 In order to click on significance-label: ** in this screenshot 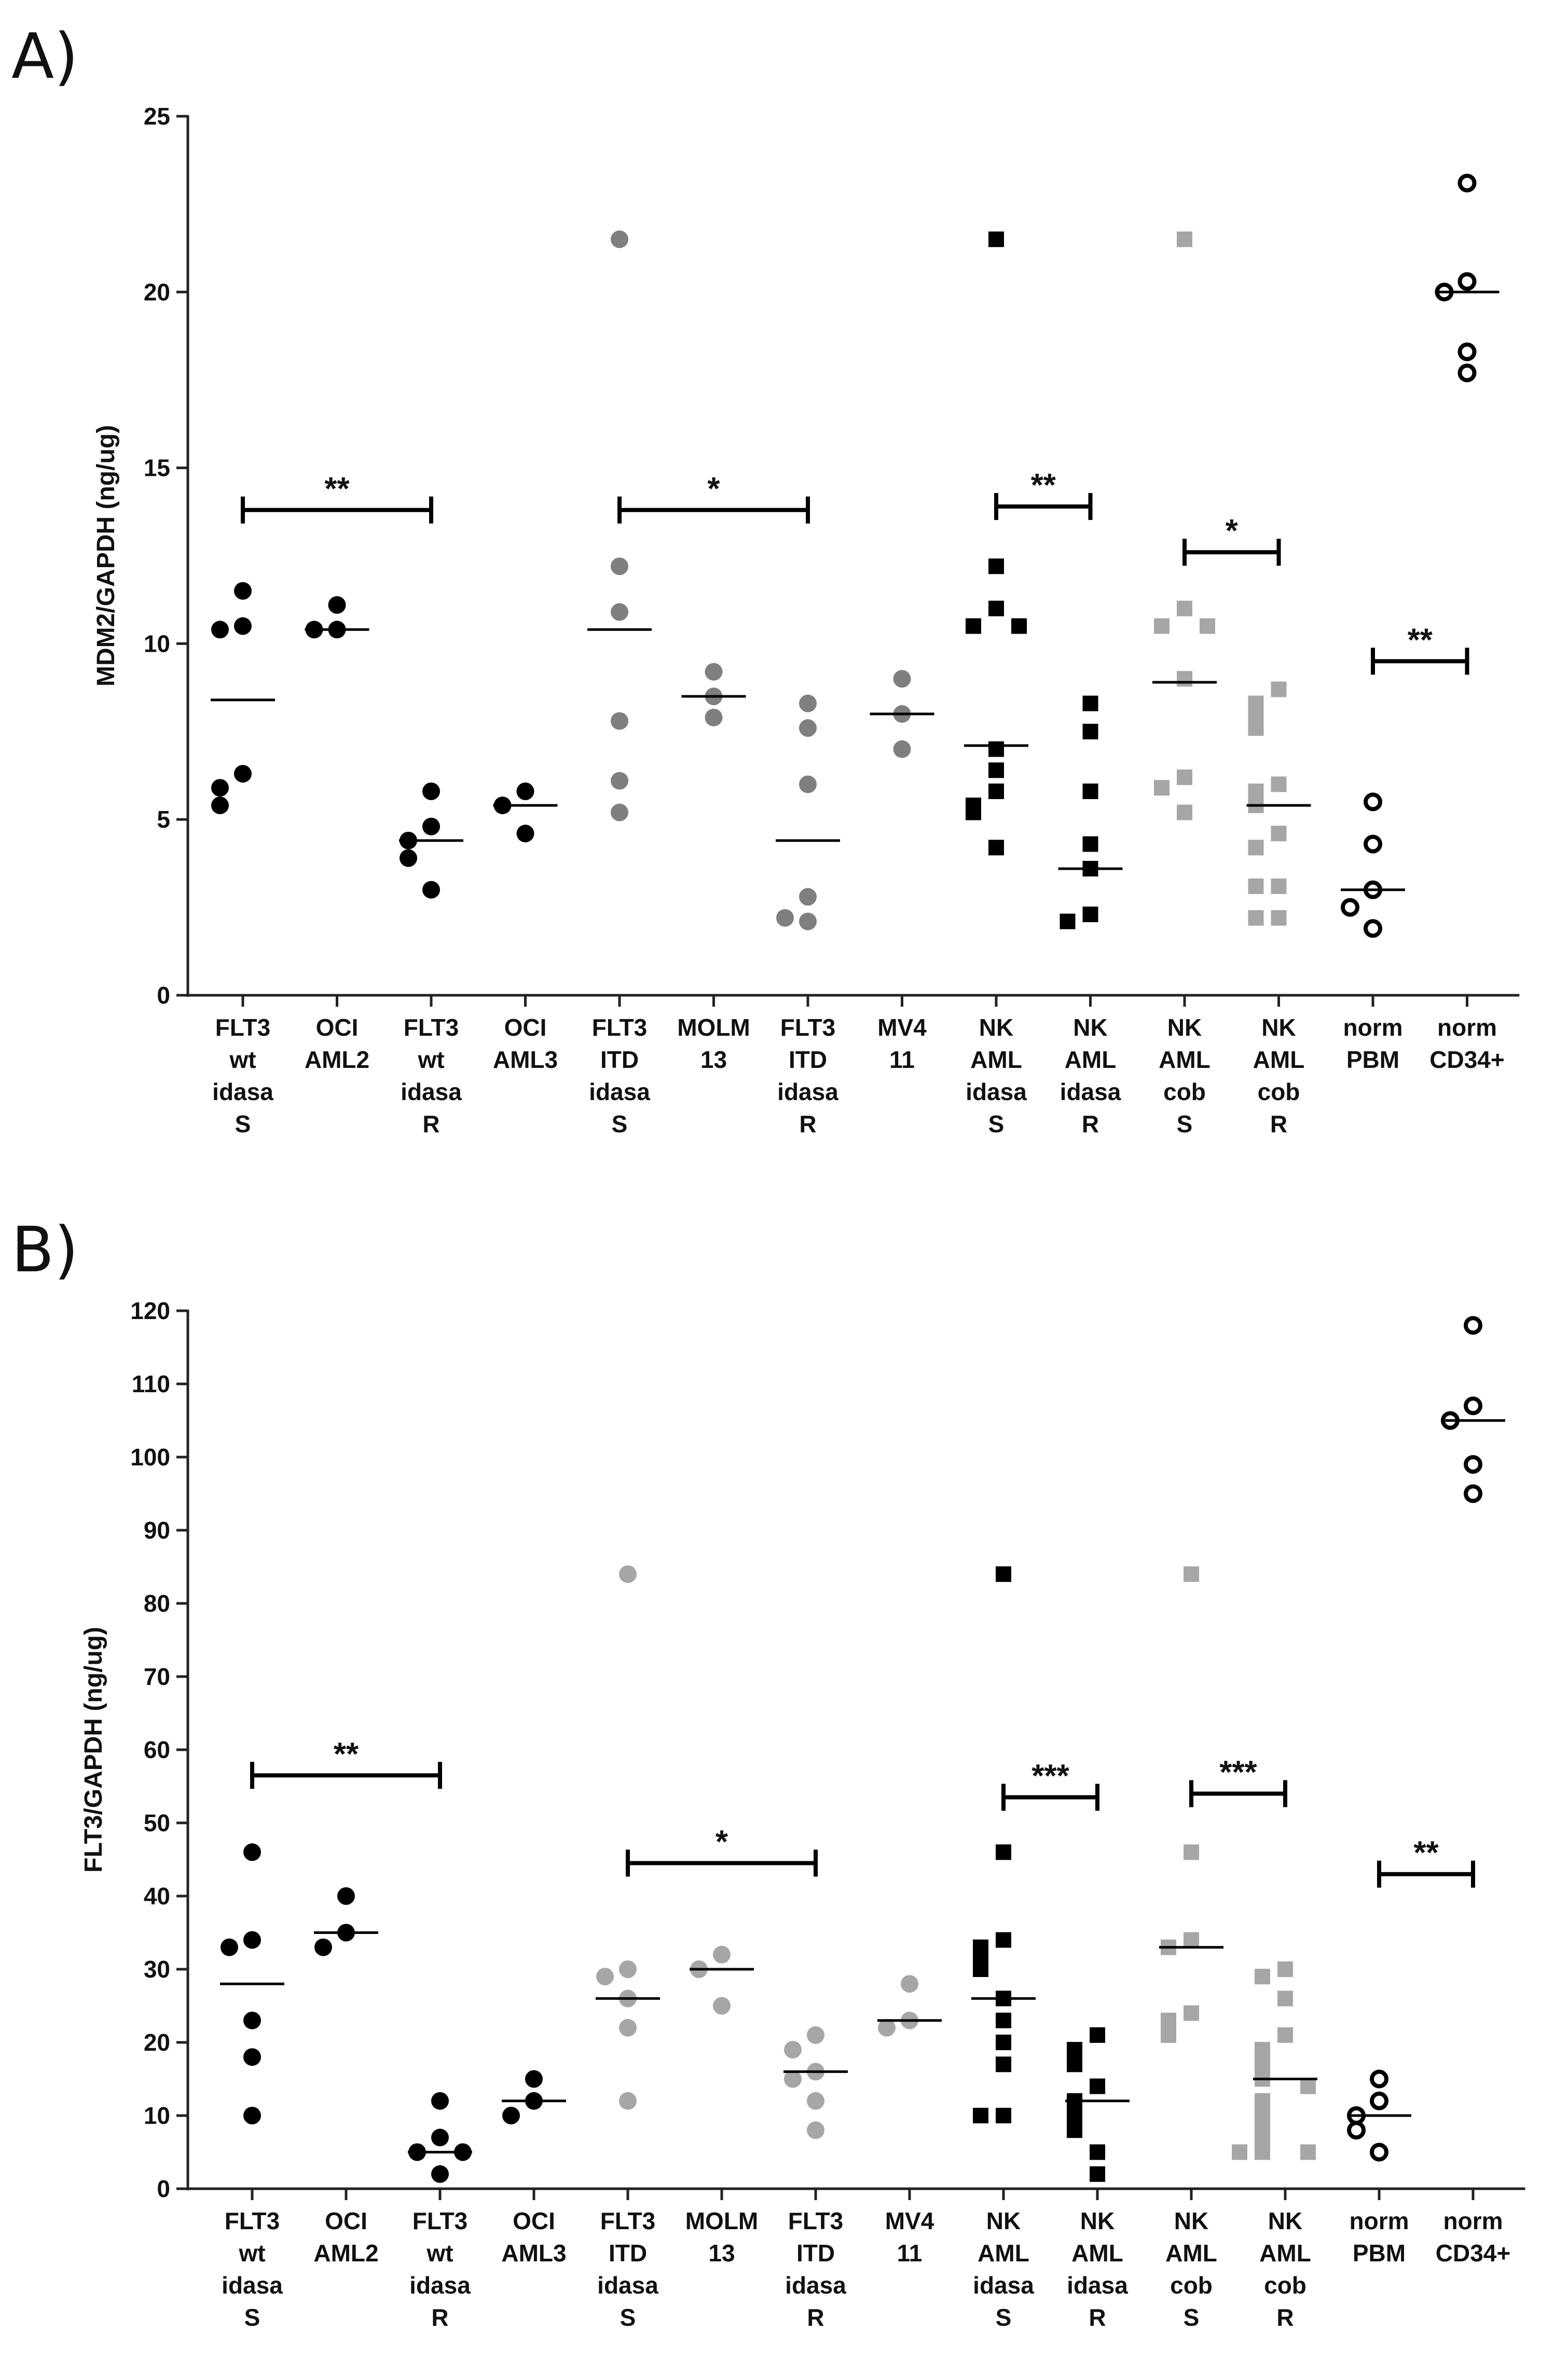, I will do `click(1043, 485)`.